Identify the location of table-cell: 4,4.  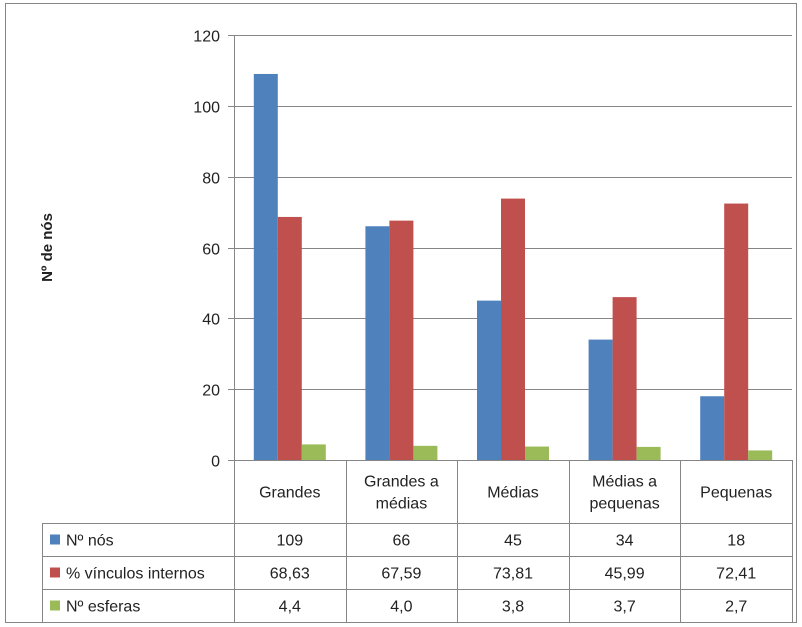
(290, 607).